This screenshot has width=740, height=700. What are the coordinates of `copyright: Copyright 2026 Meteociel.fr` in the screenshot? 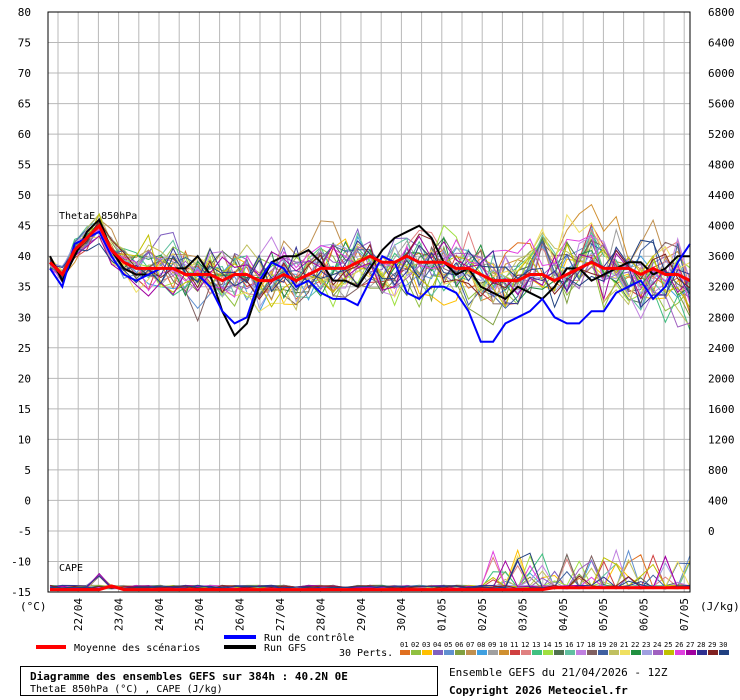 It's located at (538, 690).